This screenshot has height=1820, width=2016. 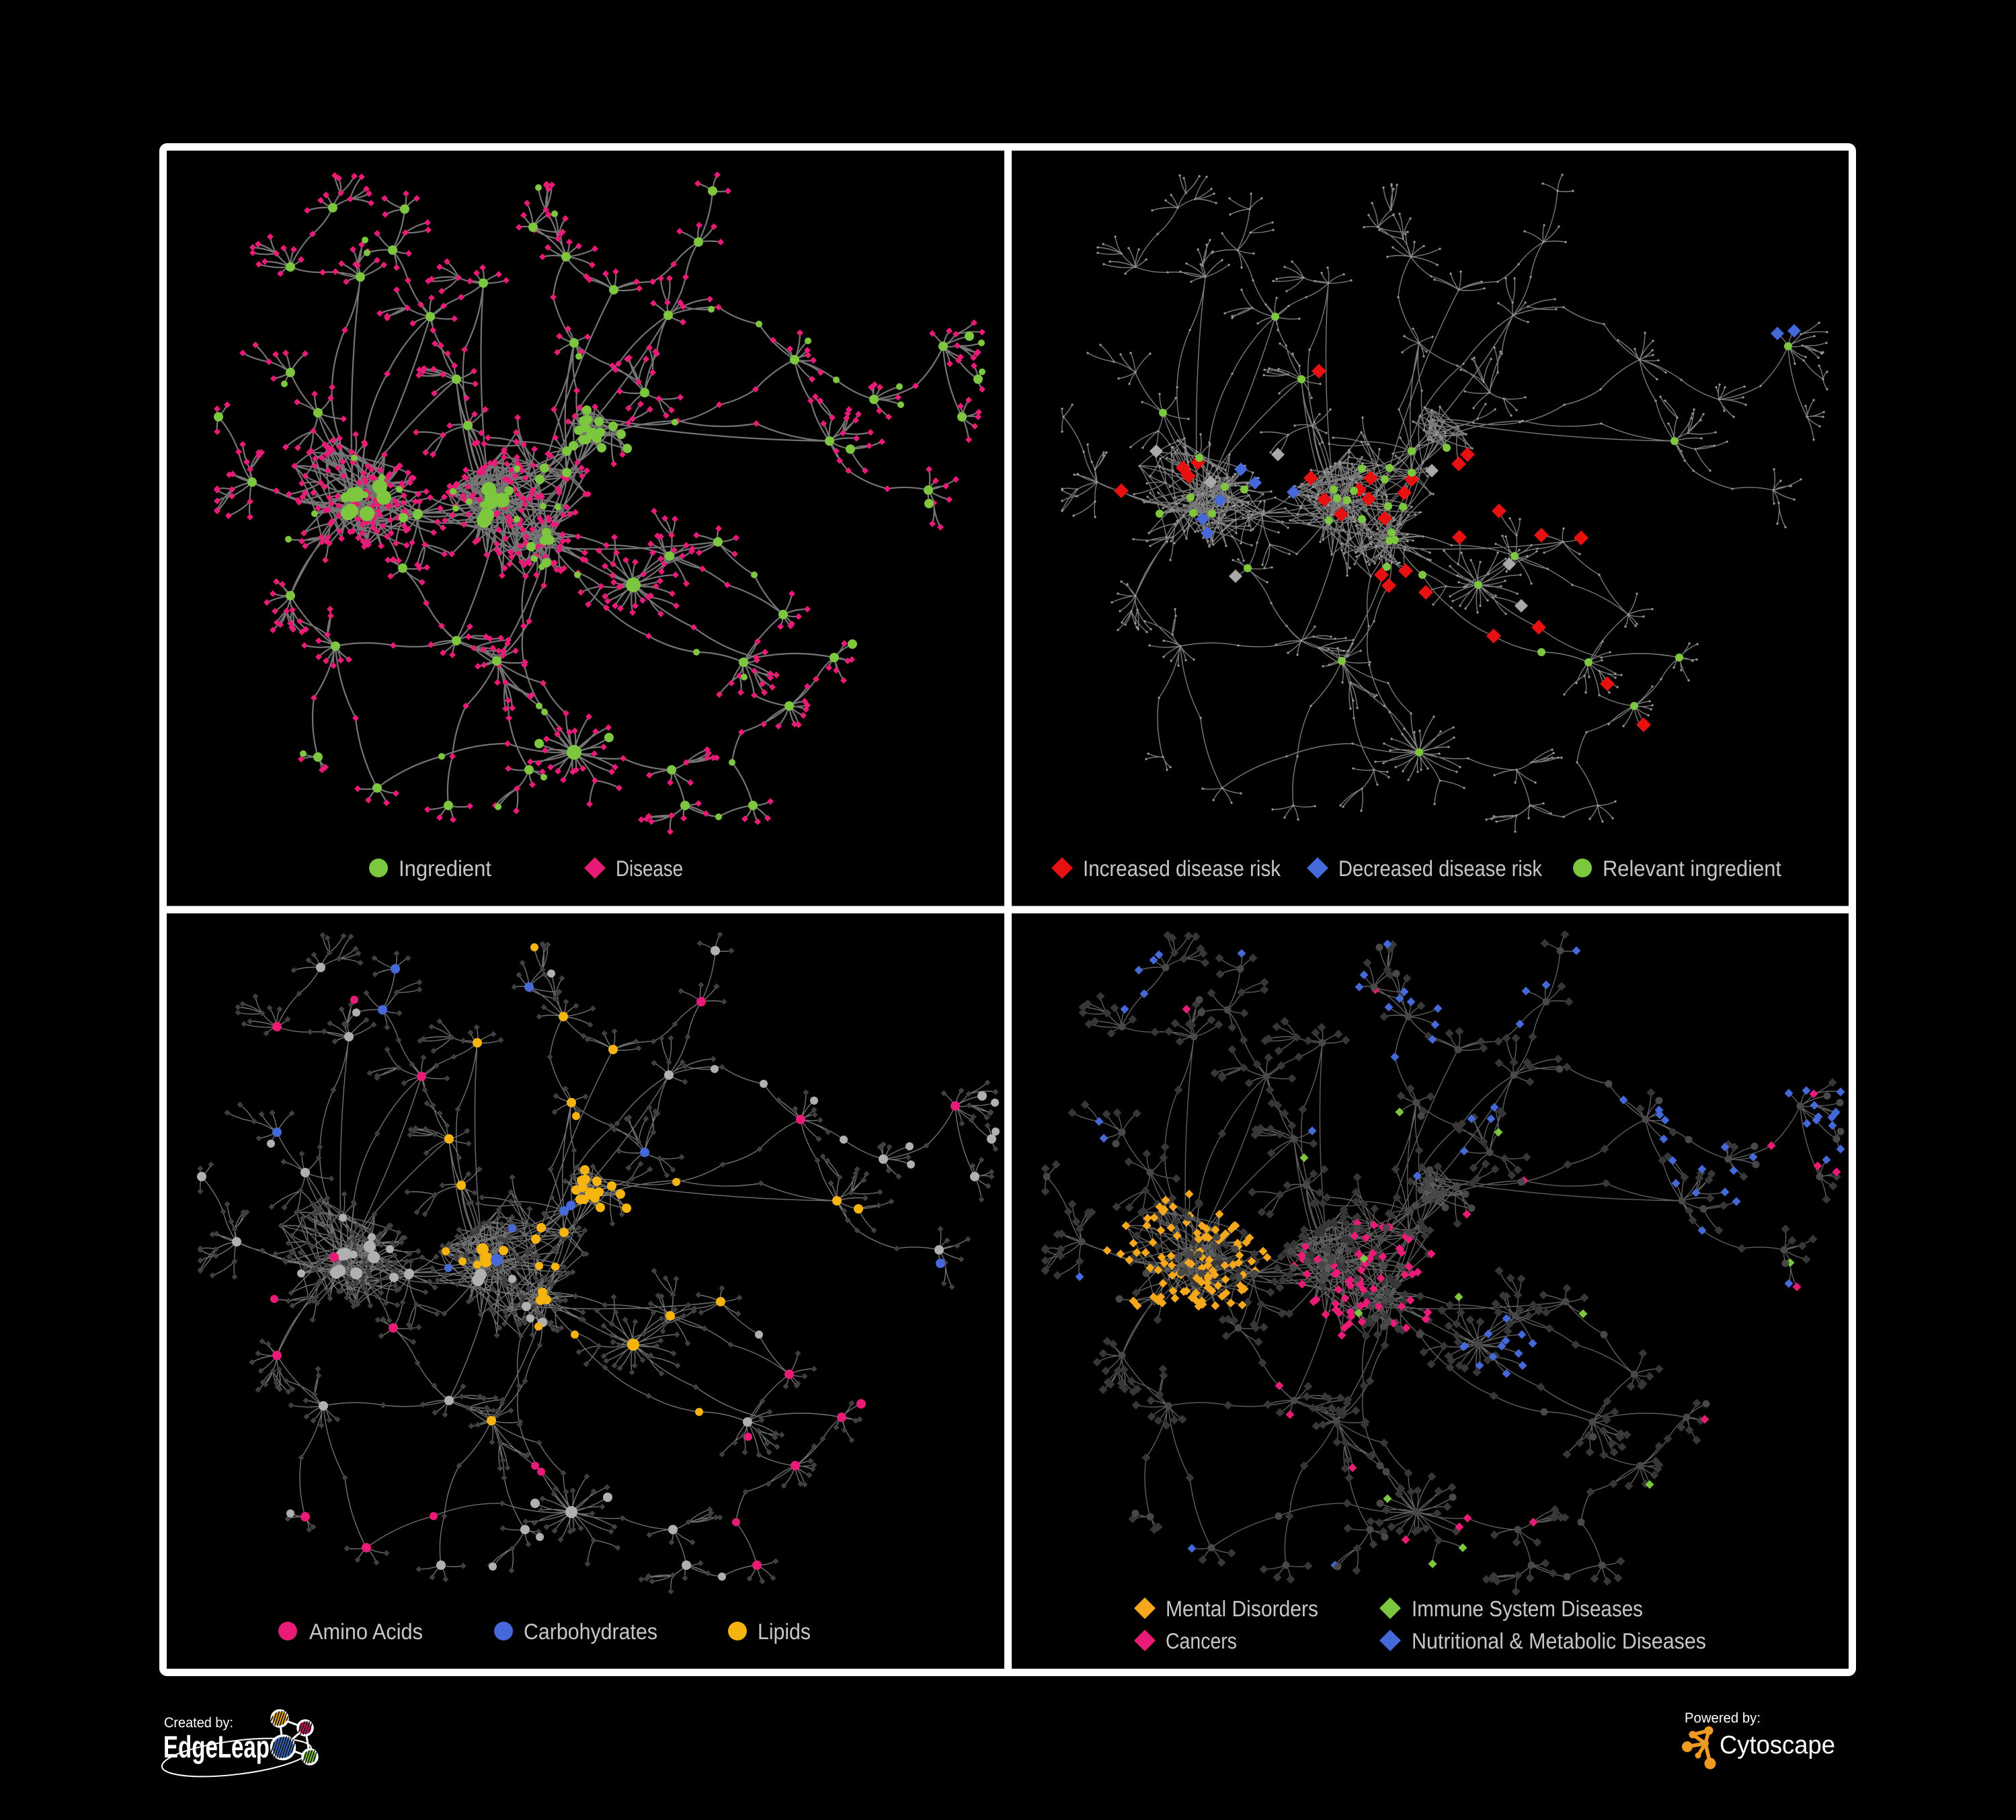 I want to click on svg-text: Disease, so click(x=649, y=868).